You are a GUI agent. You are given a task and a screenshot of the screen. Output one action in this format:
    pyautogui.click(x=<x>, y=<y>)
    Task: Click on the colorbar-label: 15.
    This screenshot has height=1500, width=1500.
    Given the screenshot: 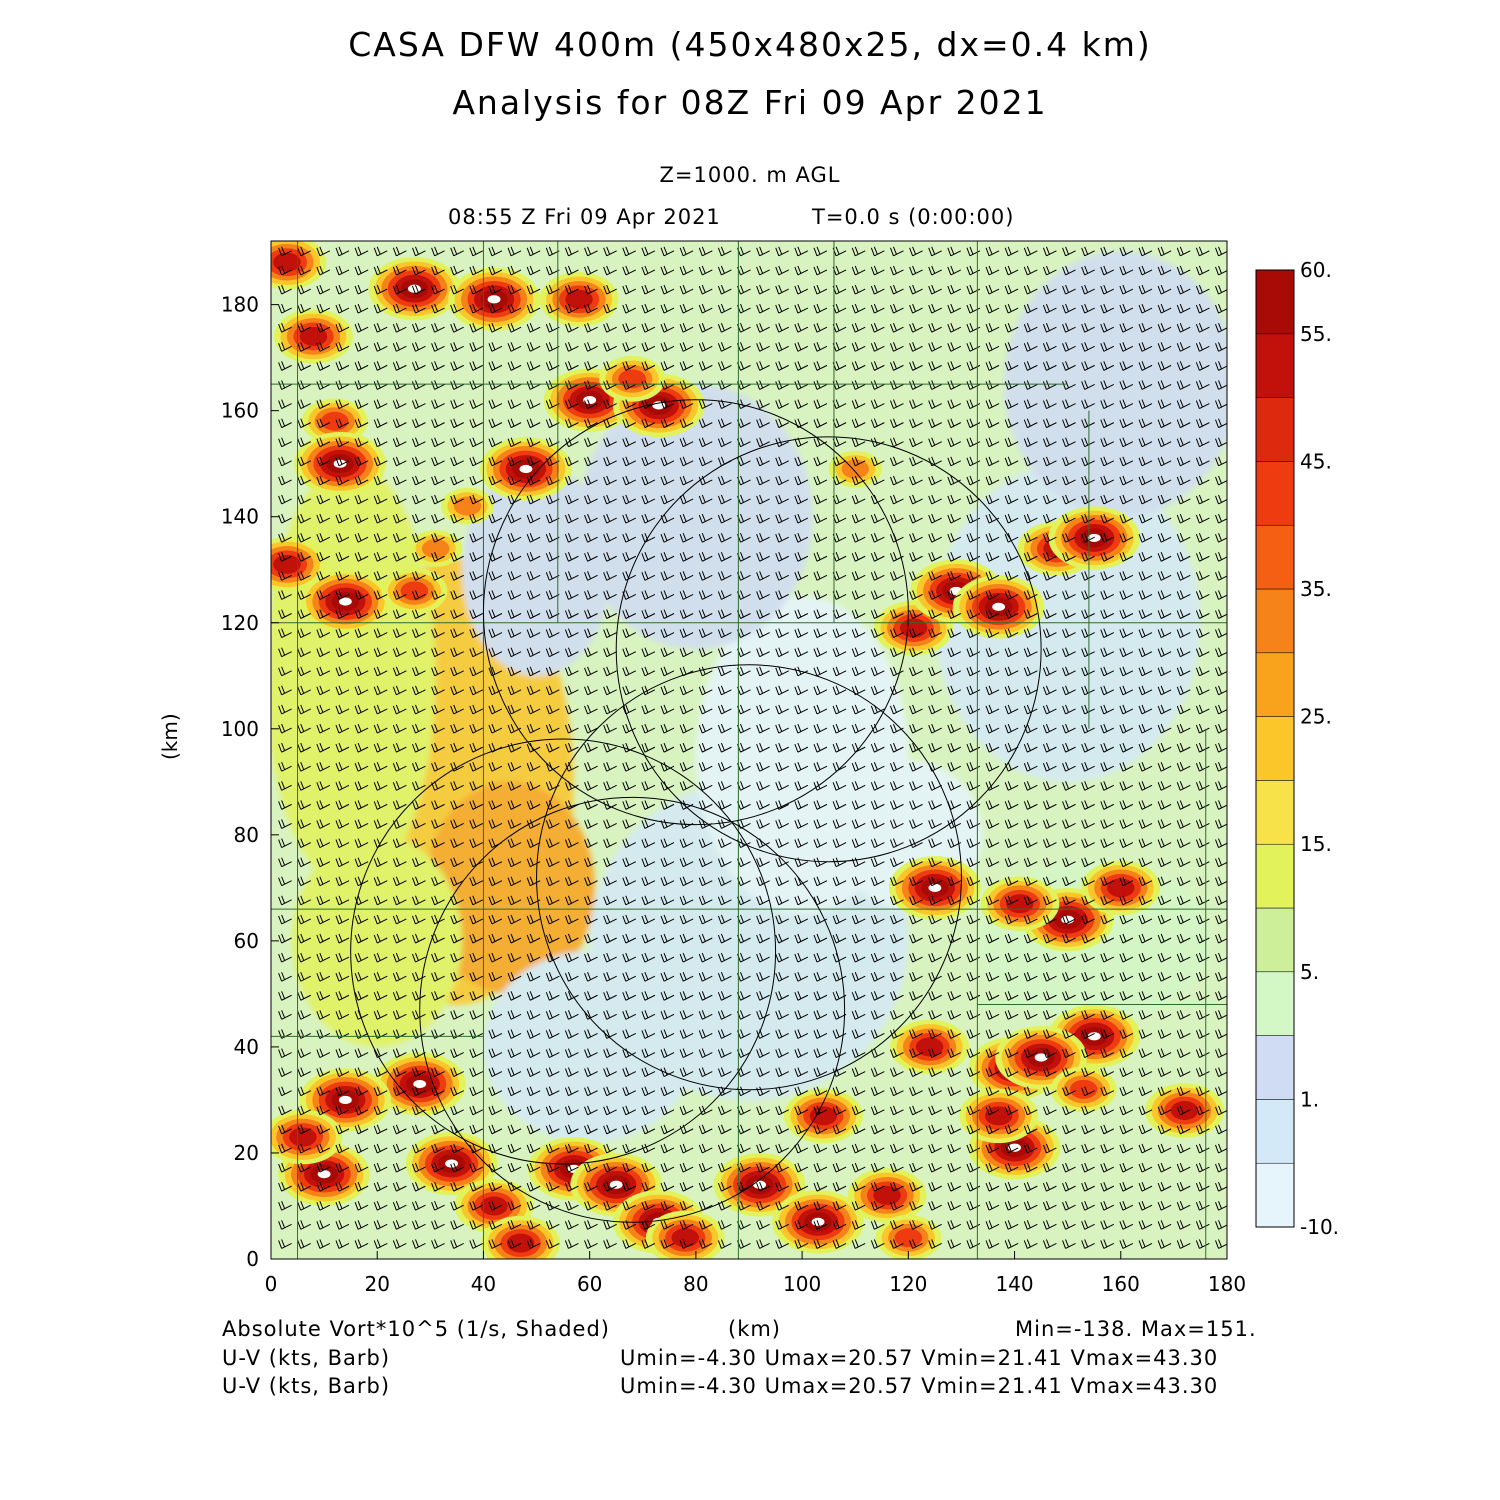 What is the action you would take?
    pyautogui.click(x=1316, y=844)
    